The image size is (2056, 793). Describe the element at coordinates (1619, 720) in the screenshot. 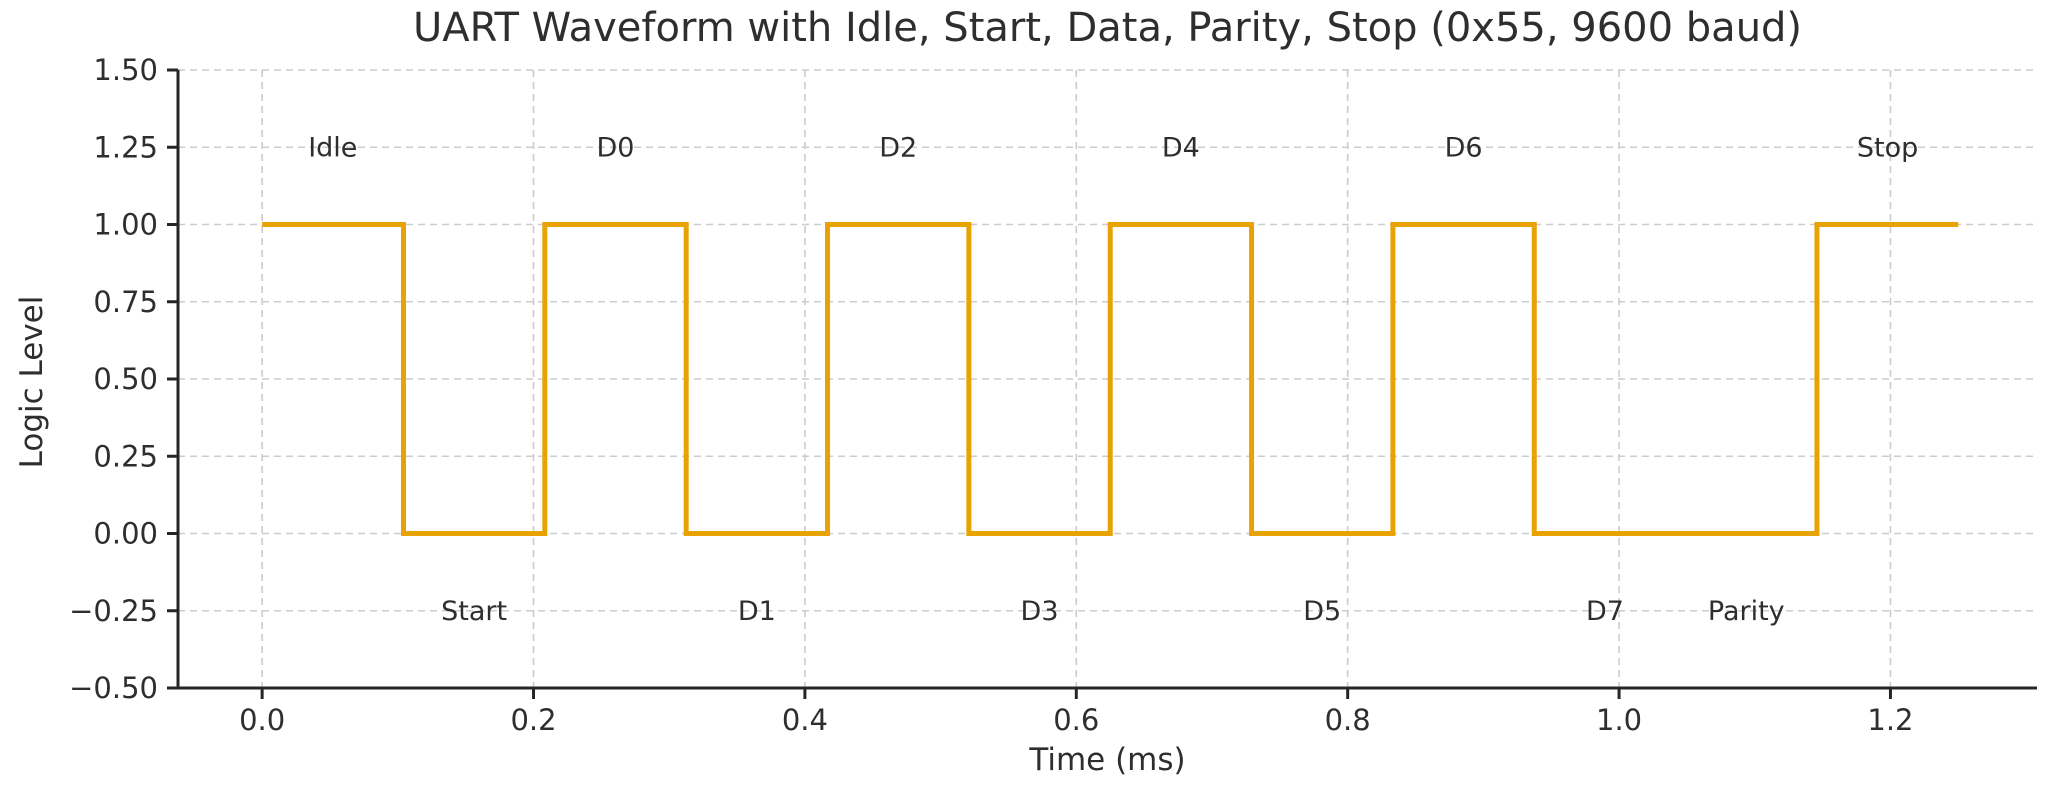

I see `x-tick-label: 1.0` at that location.